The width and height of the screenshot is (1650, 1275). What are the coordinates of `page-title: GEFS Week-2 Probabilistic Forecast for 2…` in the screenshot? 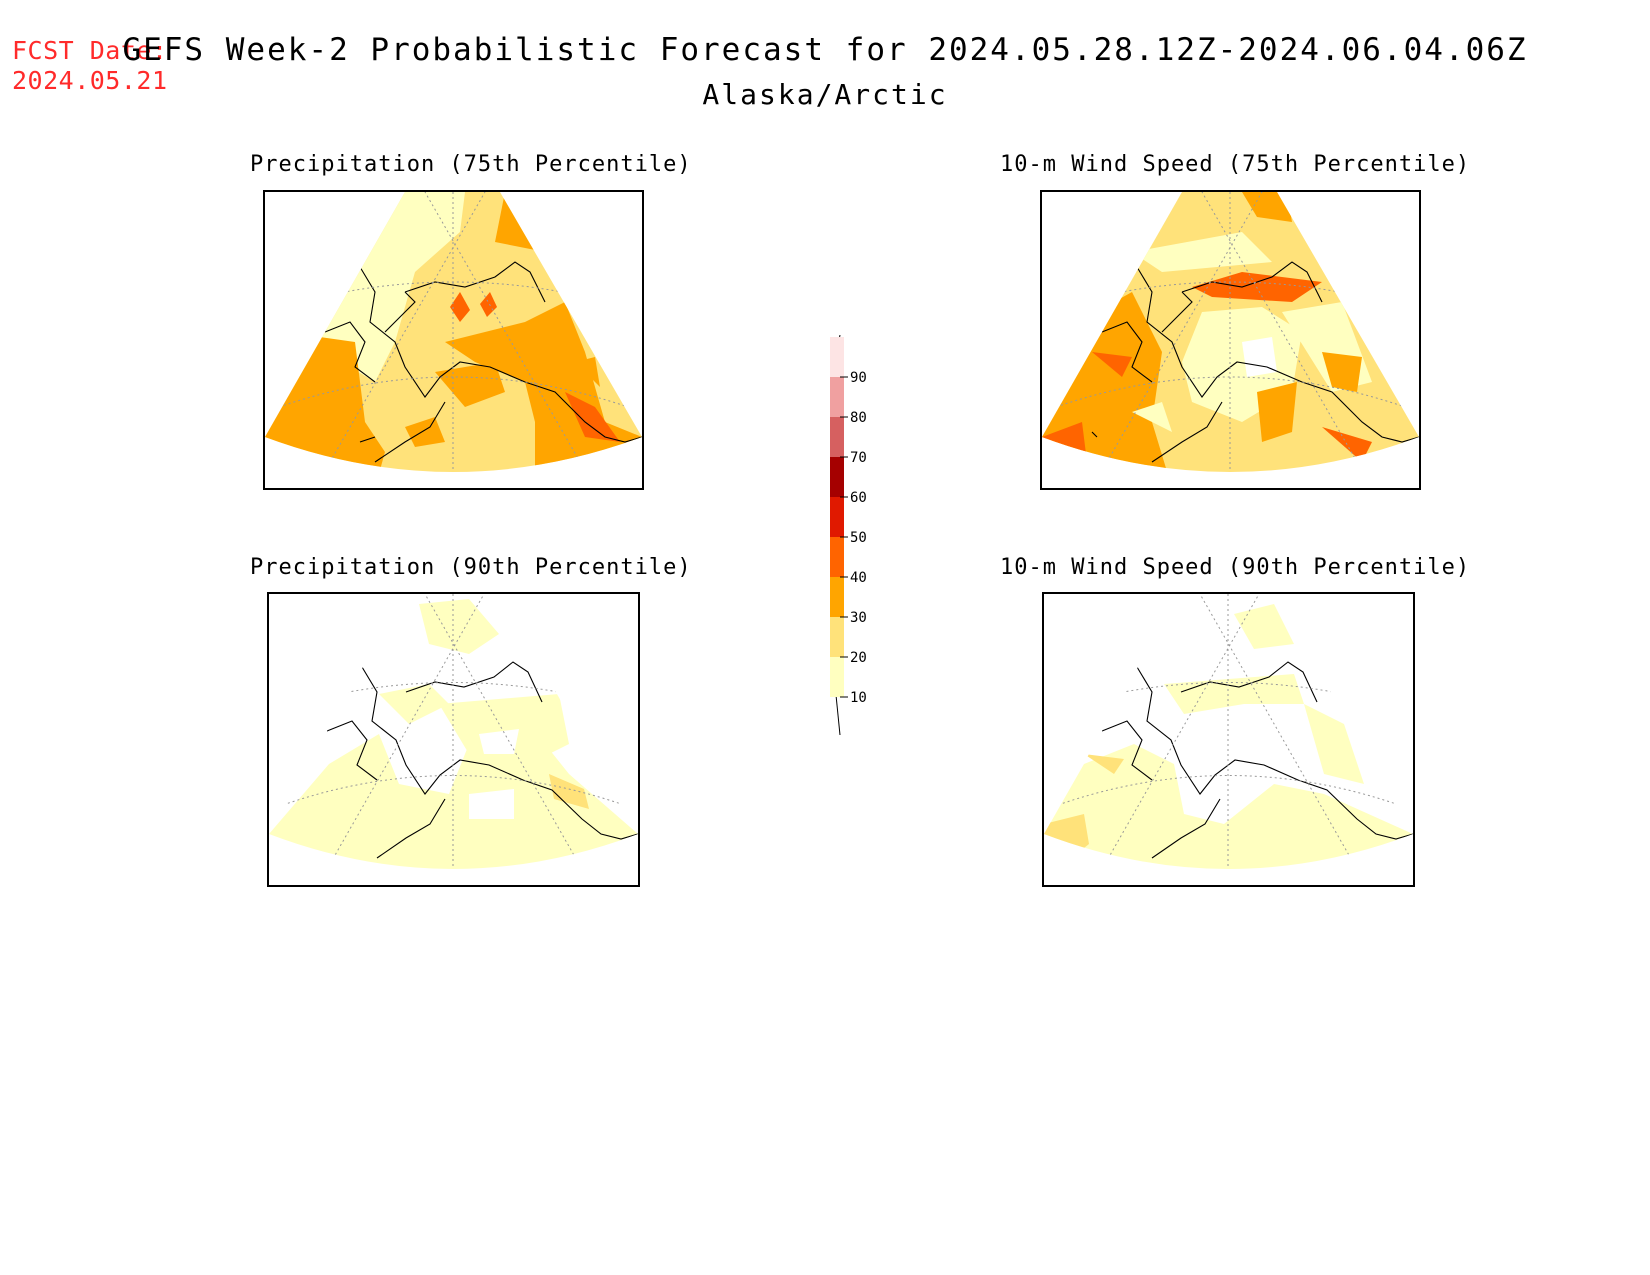 It's located at (825, 50).